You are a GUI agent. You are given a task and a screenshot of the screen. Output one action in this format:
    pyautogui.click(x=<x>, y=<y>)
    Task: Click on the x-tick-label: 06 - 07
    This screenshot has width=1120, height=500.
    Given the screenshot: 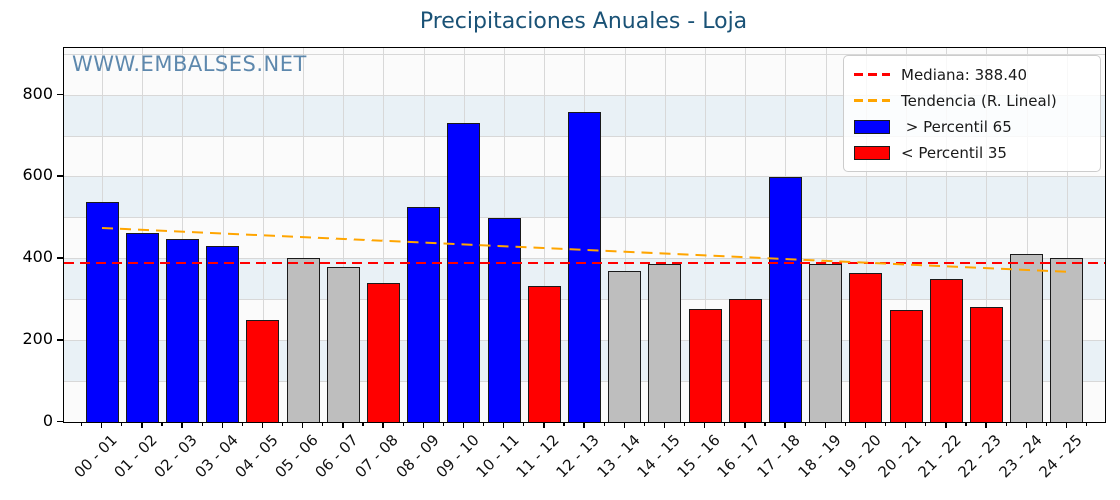 What is the action you would take?
    pyautogui.click(x=336, y=456)
    